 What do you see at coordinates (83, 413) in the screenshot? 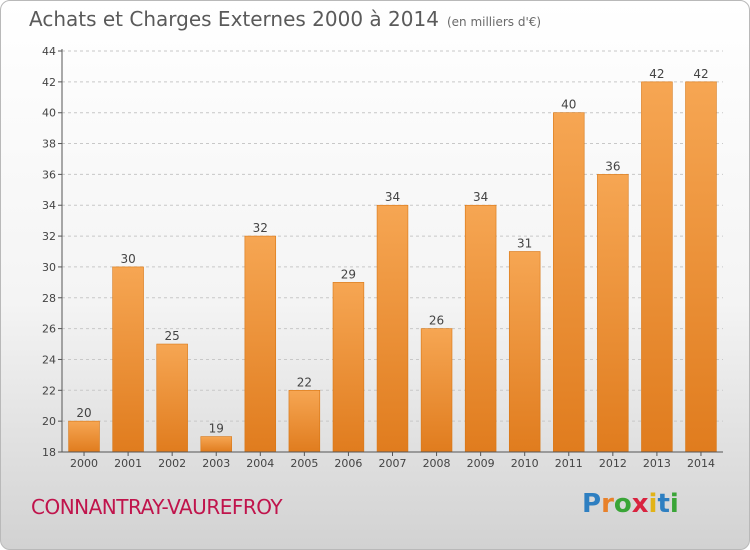
I see `data-label: 20` at bounding box center [83, 413].